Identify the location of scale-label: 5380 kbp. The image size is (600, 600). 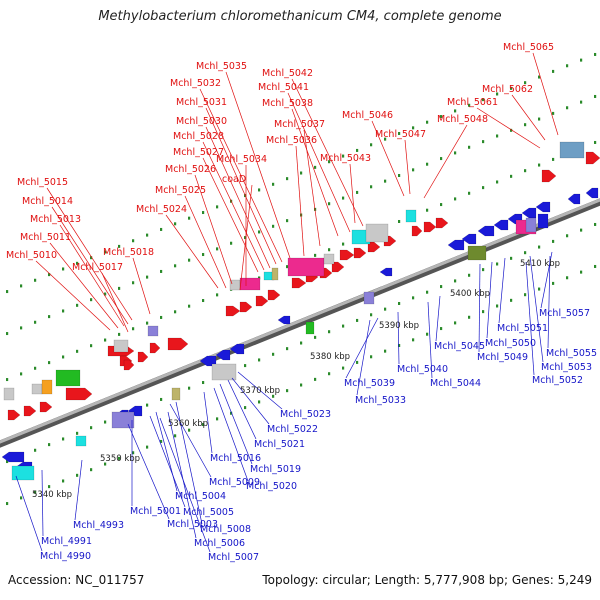
(330, 357).